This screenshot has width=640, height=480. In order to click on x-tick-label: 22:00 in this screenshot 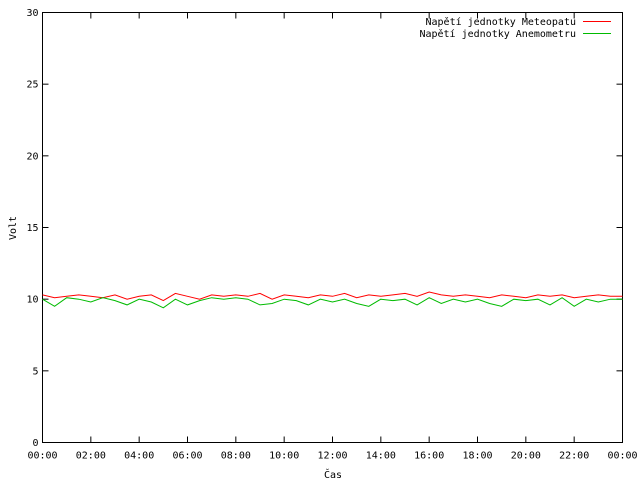, I will do `click(574, 456)`.